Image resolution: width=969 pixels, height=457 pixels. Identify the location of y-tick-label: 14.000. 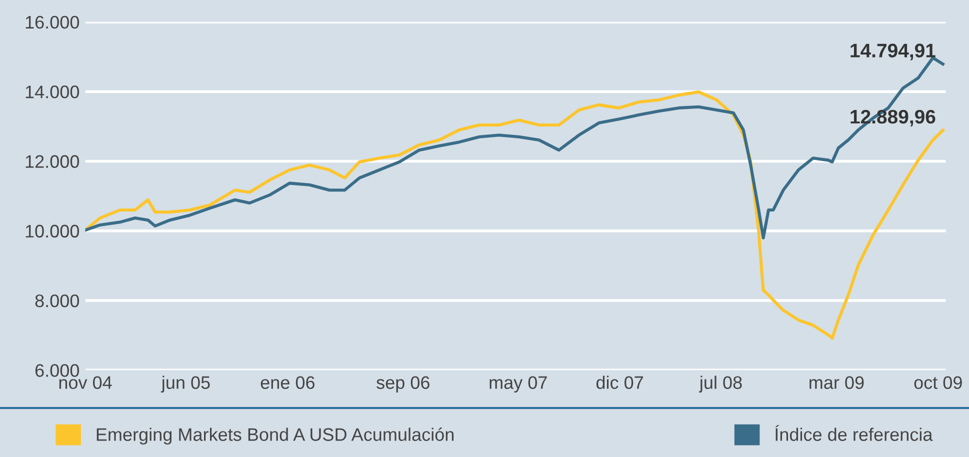
(53, 92).